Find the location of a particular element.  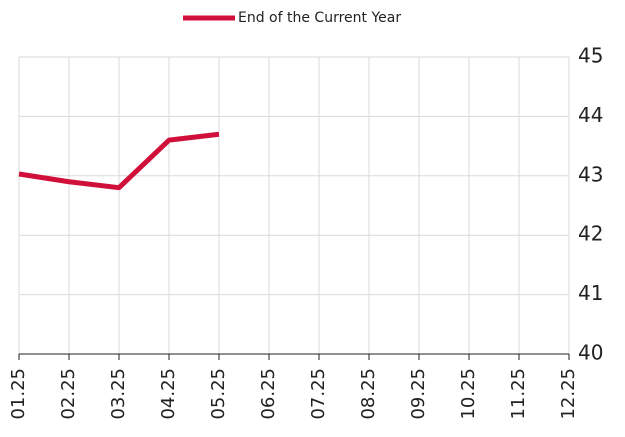

y-tick-label: 42 is located at coordinates (590, 234).